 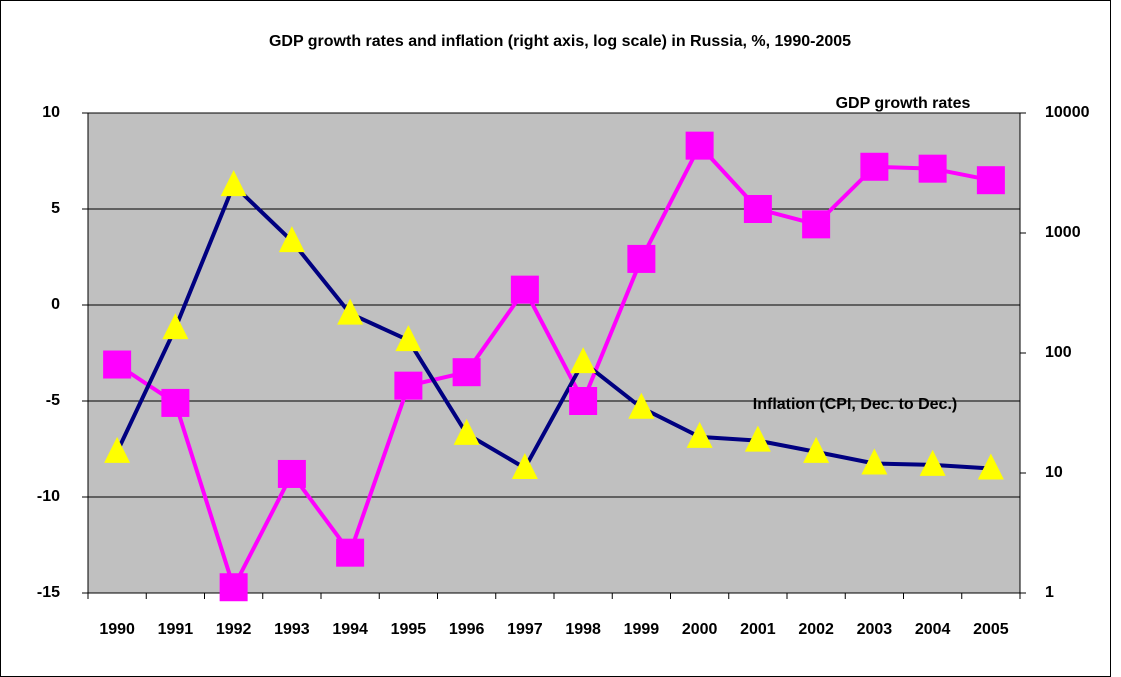 I want to click on y2-tick-label: 10000, so click(x=1067, y=112).